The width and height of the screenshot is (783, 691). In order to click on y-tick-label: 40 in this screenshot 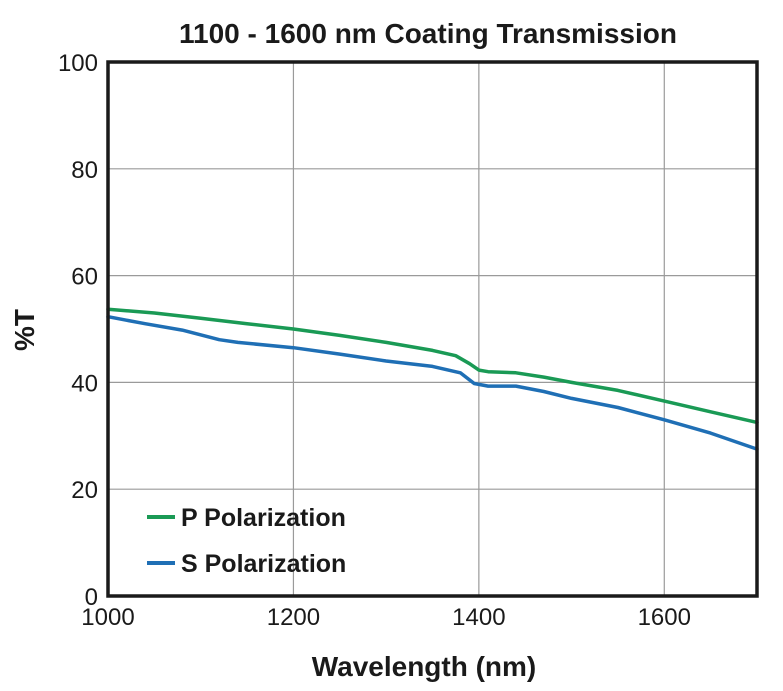, I will do `click(84, 383)`.